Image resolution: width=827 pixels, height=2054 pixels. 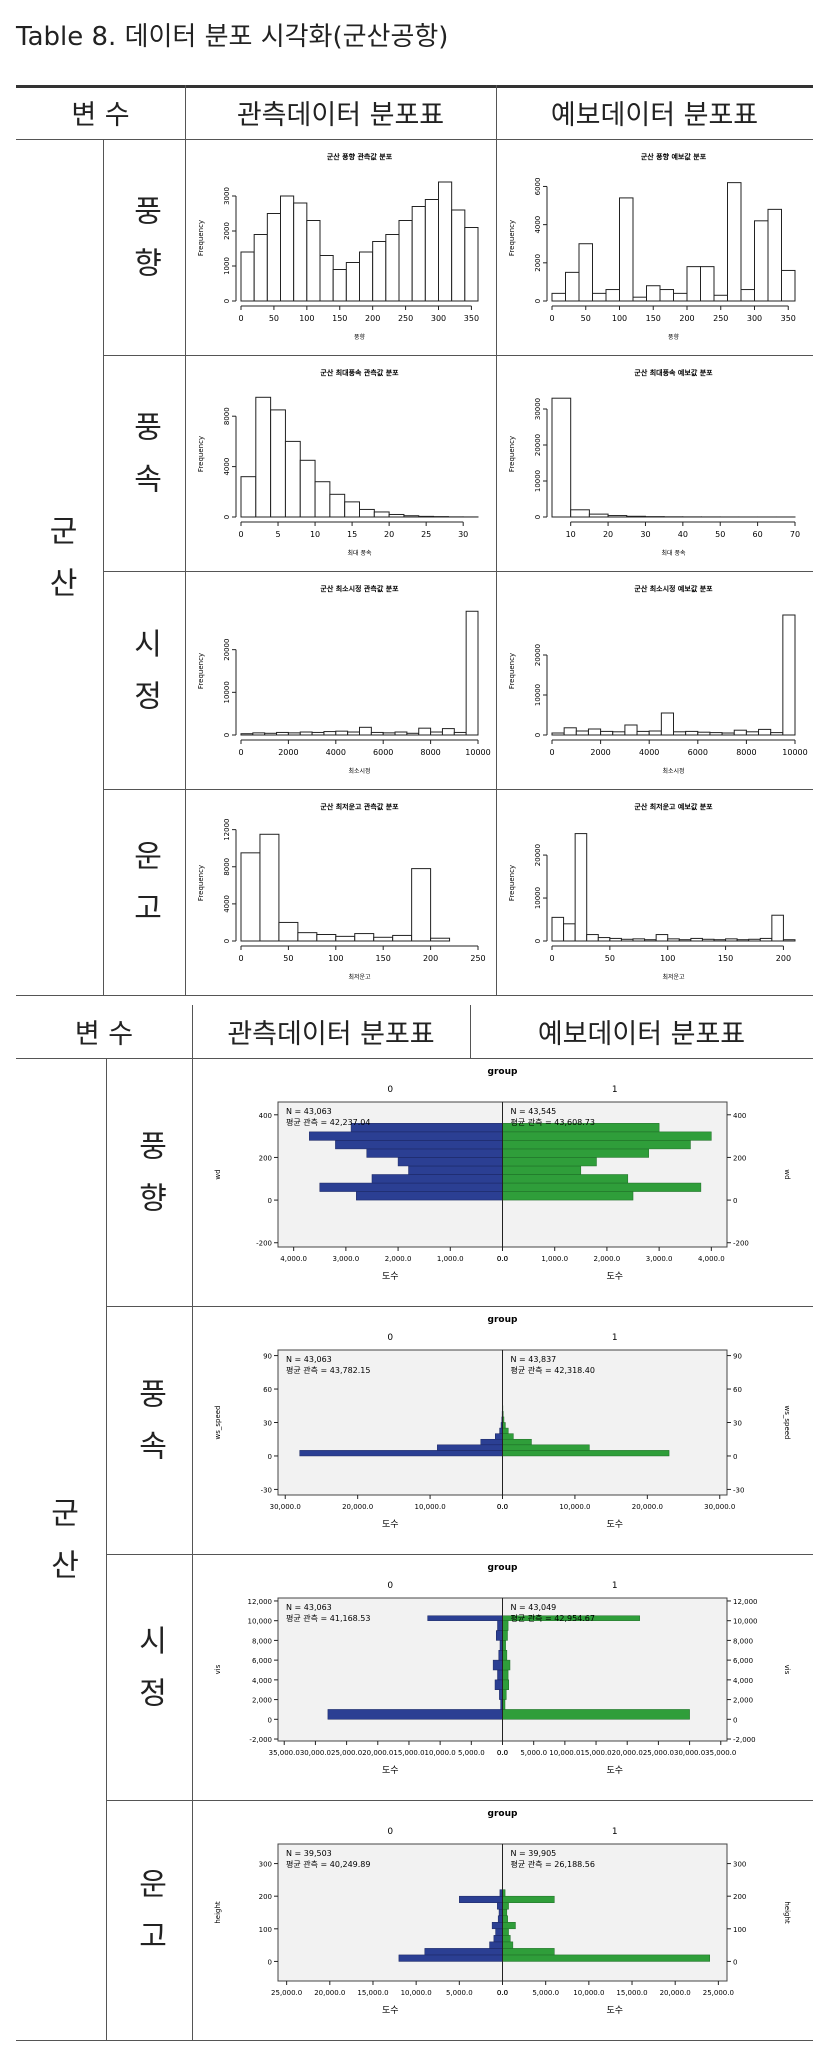 I want to click on x-tick-label: 4,000.0, so click(x=293, y=1259).